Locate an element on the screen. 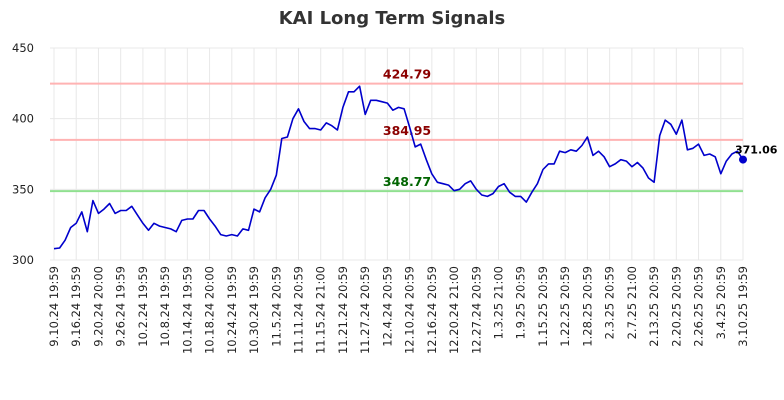 Image resolution: width=784 pixels, height=400 pixels. y-tick-label: 450 is located at coordinates (23, 48).